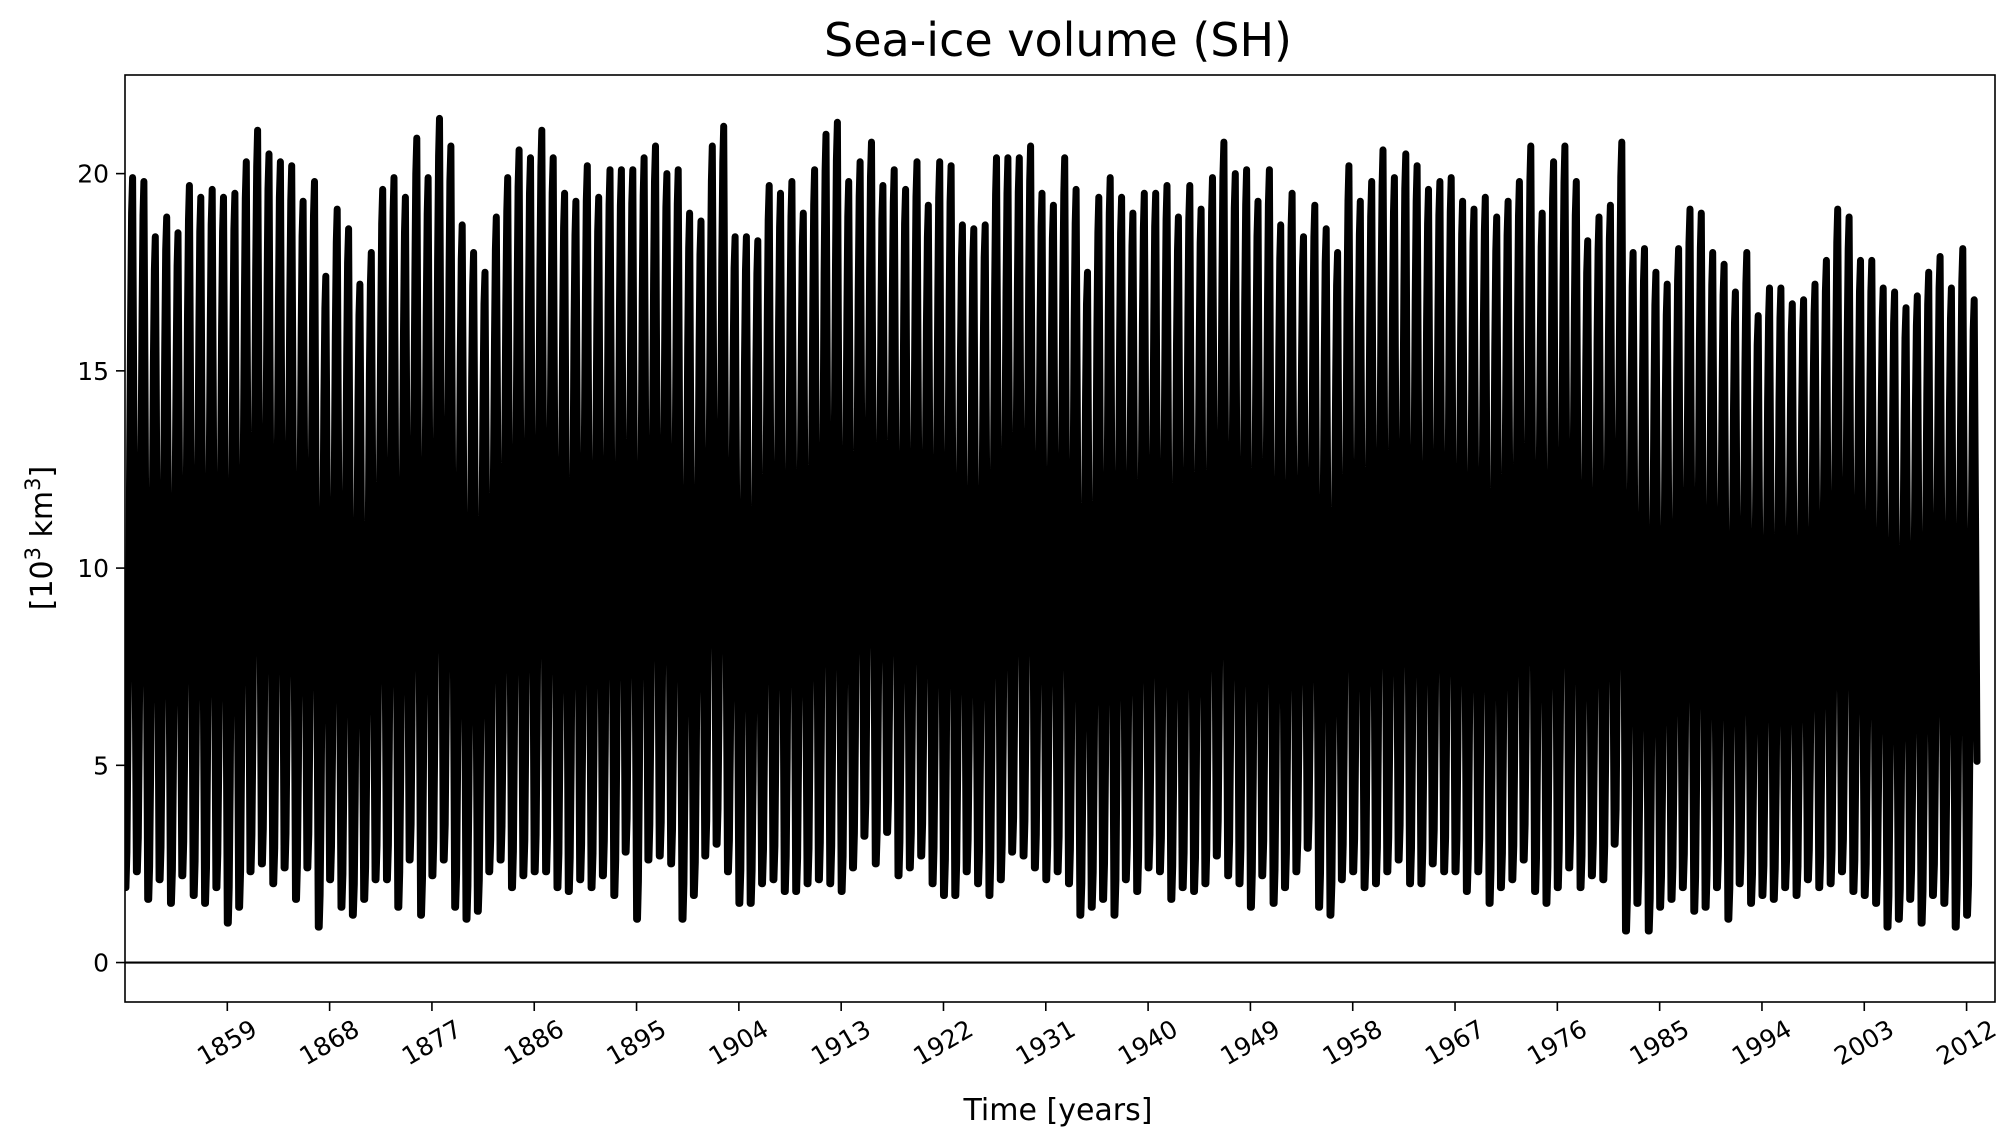 Image resolution: width=2008 pixels, height=1141 pixels. Describe the element at coordinates (101, 963) in the screenshot. I see `y-tick-label: 0` at that location.